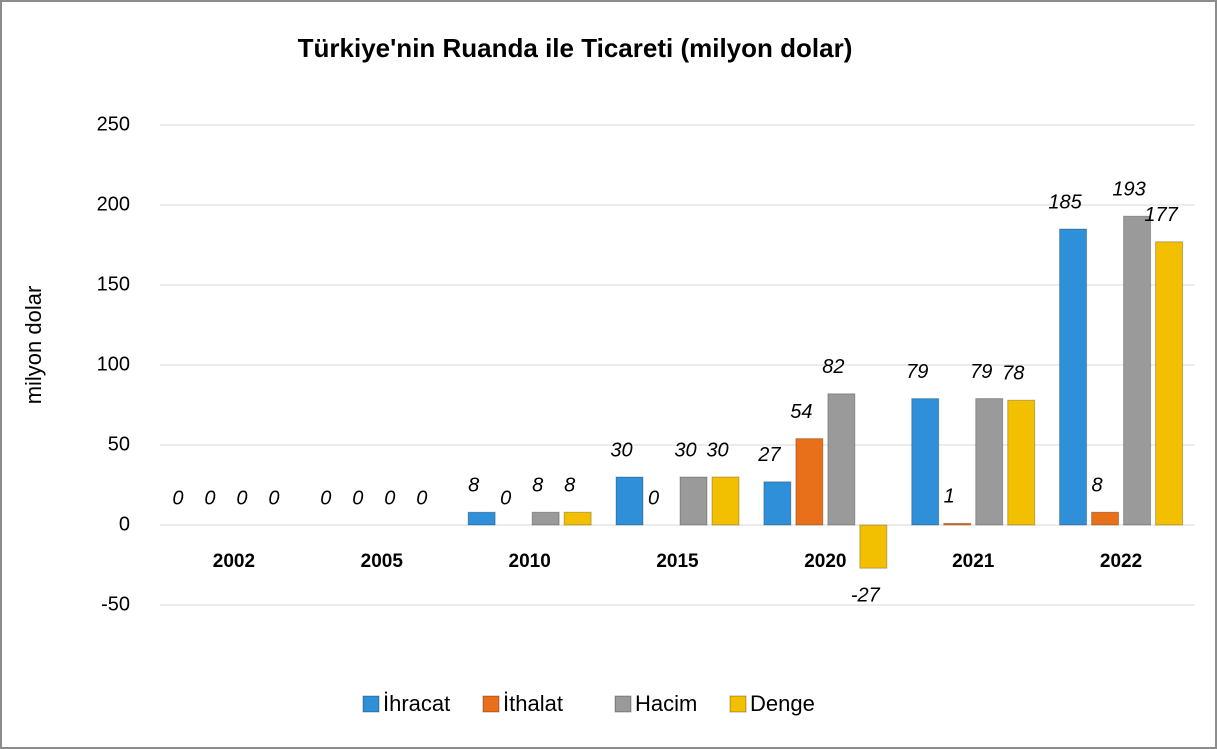  I want to click on value-label: 54, so click(801, 412).